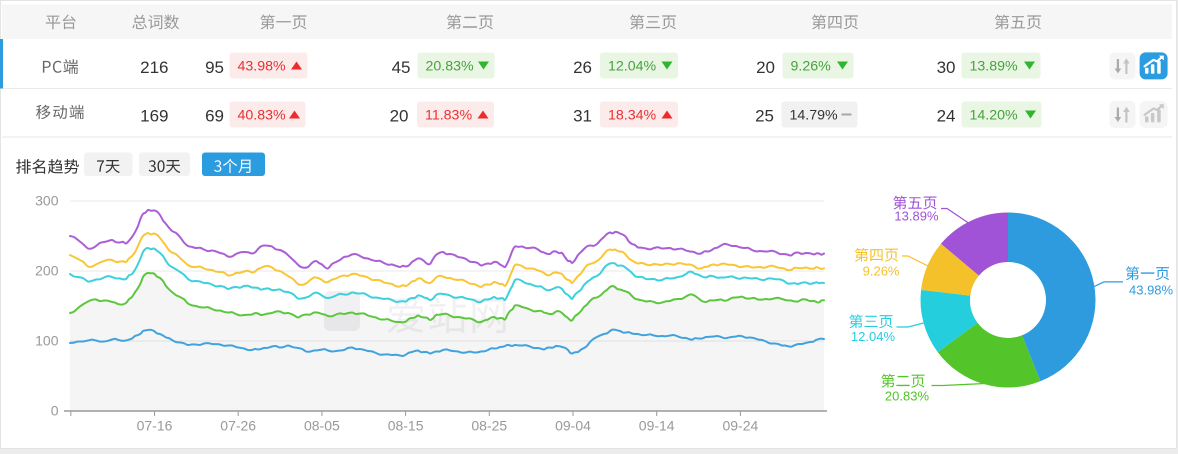 Image resolution: width=1178 pixels, height=454 pixels. I want to click on svg-text: 08-05, so click(322, 426).